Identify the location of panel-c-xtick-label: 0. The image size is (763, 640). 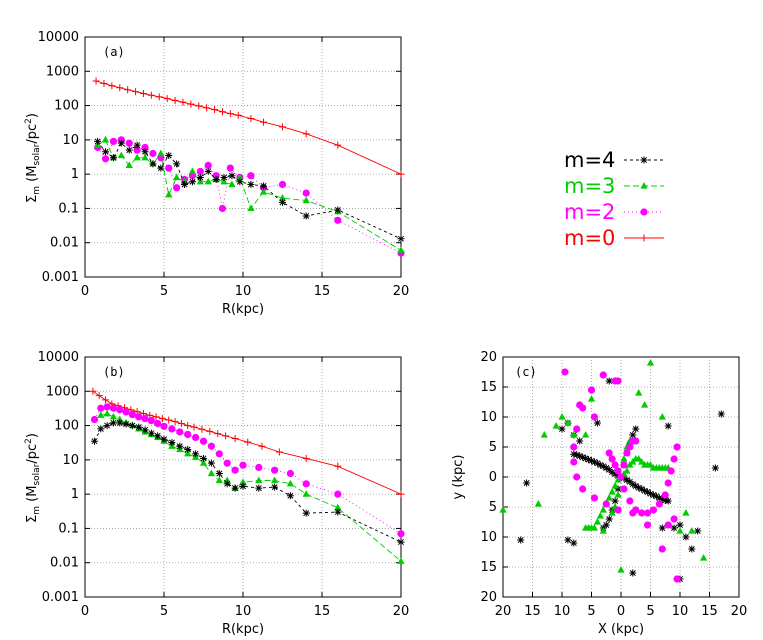
(621, 611).